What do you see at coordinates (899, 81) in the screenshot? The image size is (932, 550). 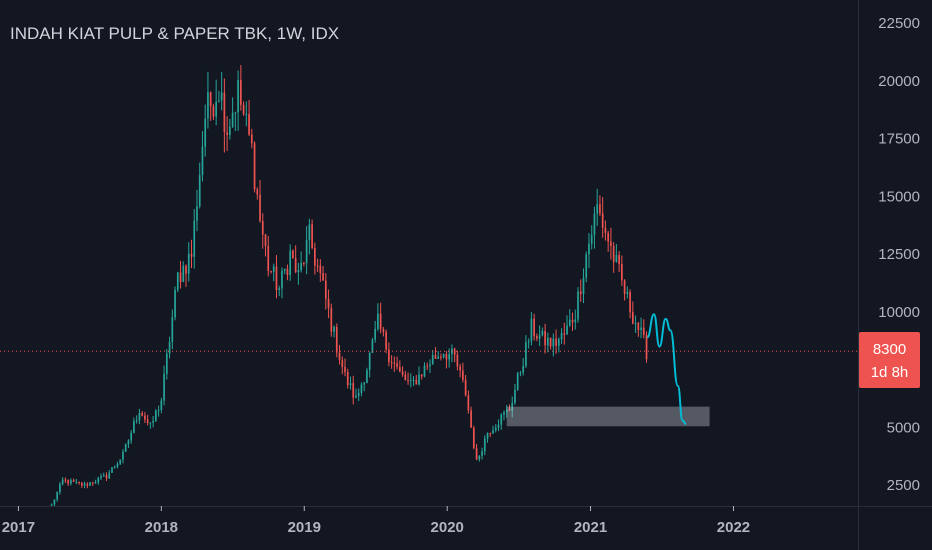 I see `y-tick-label: 20000` at bounding box center [899, 81].